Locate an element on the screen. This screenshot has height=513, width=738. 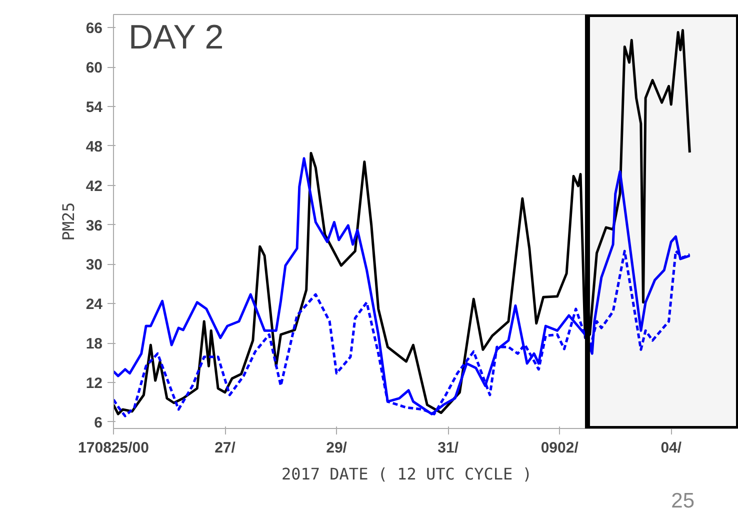
y-tick-label: 24 is located at coordinates (95, 305).